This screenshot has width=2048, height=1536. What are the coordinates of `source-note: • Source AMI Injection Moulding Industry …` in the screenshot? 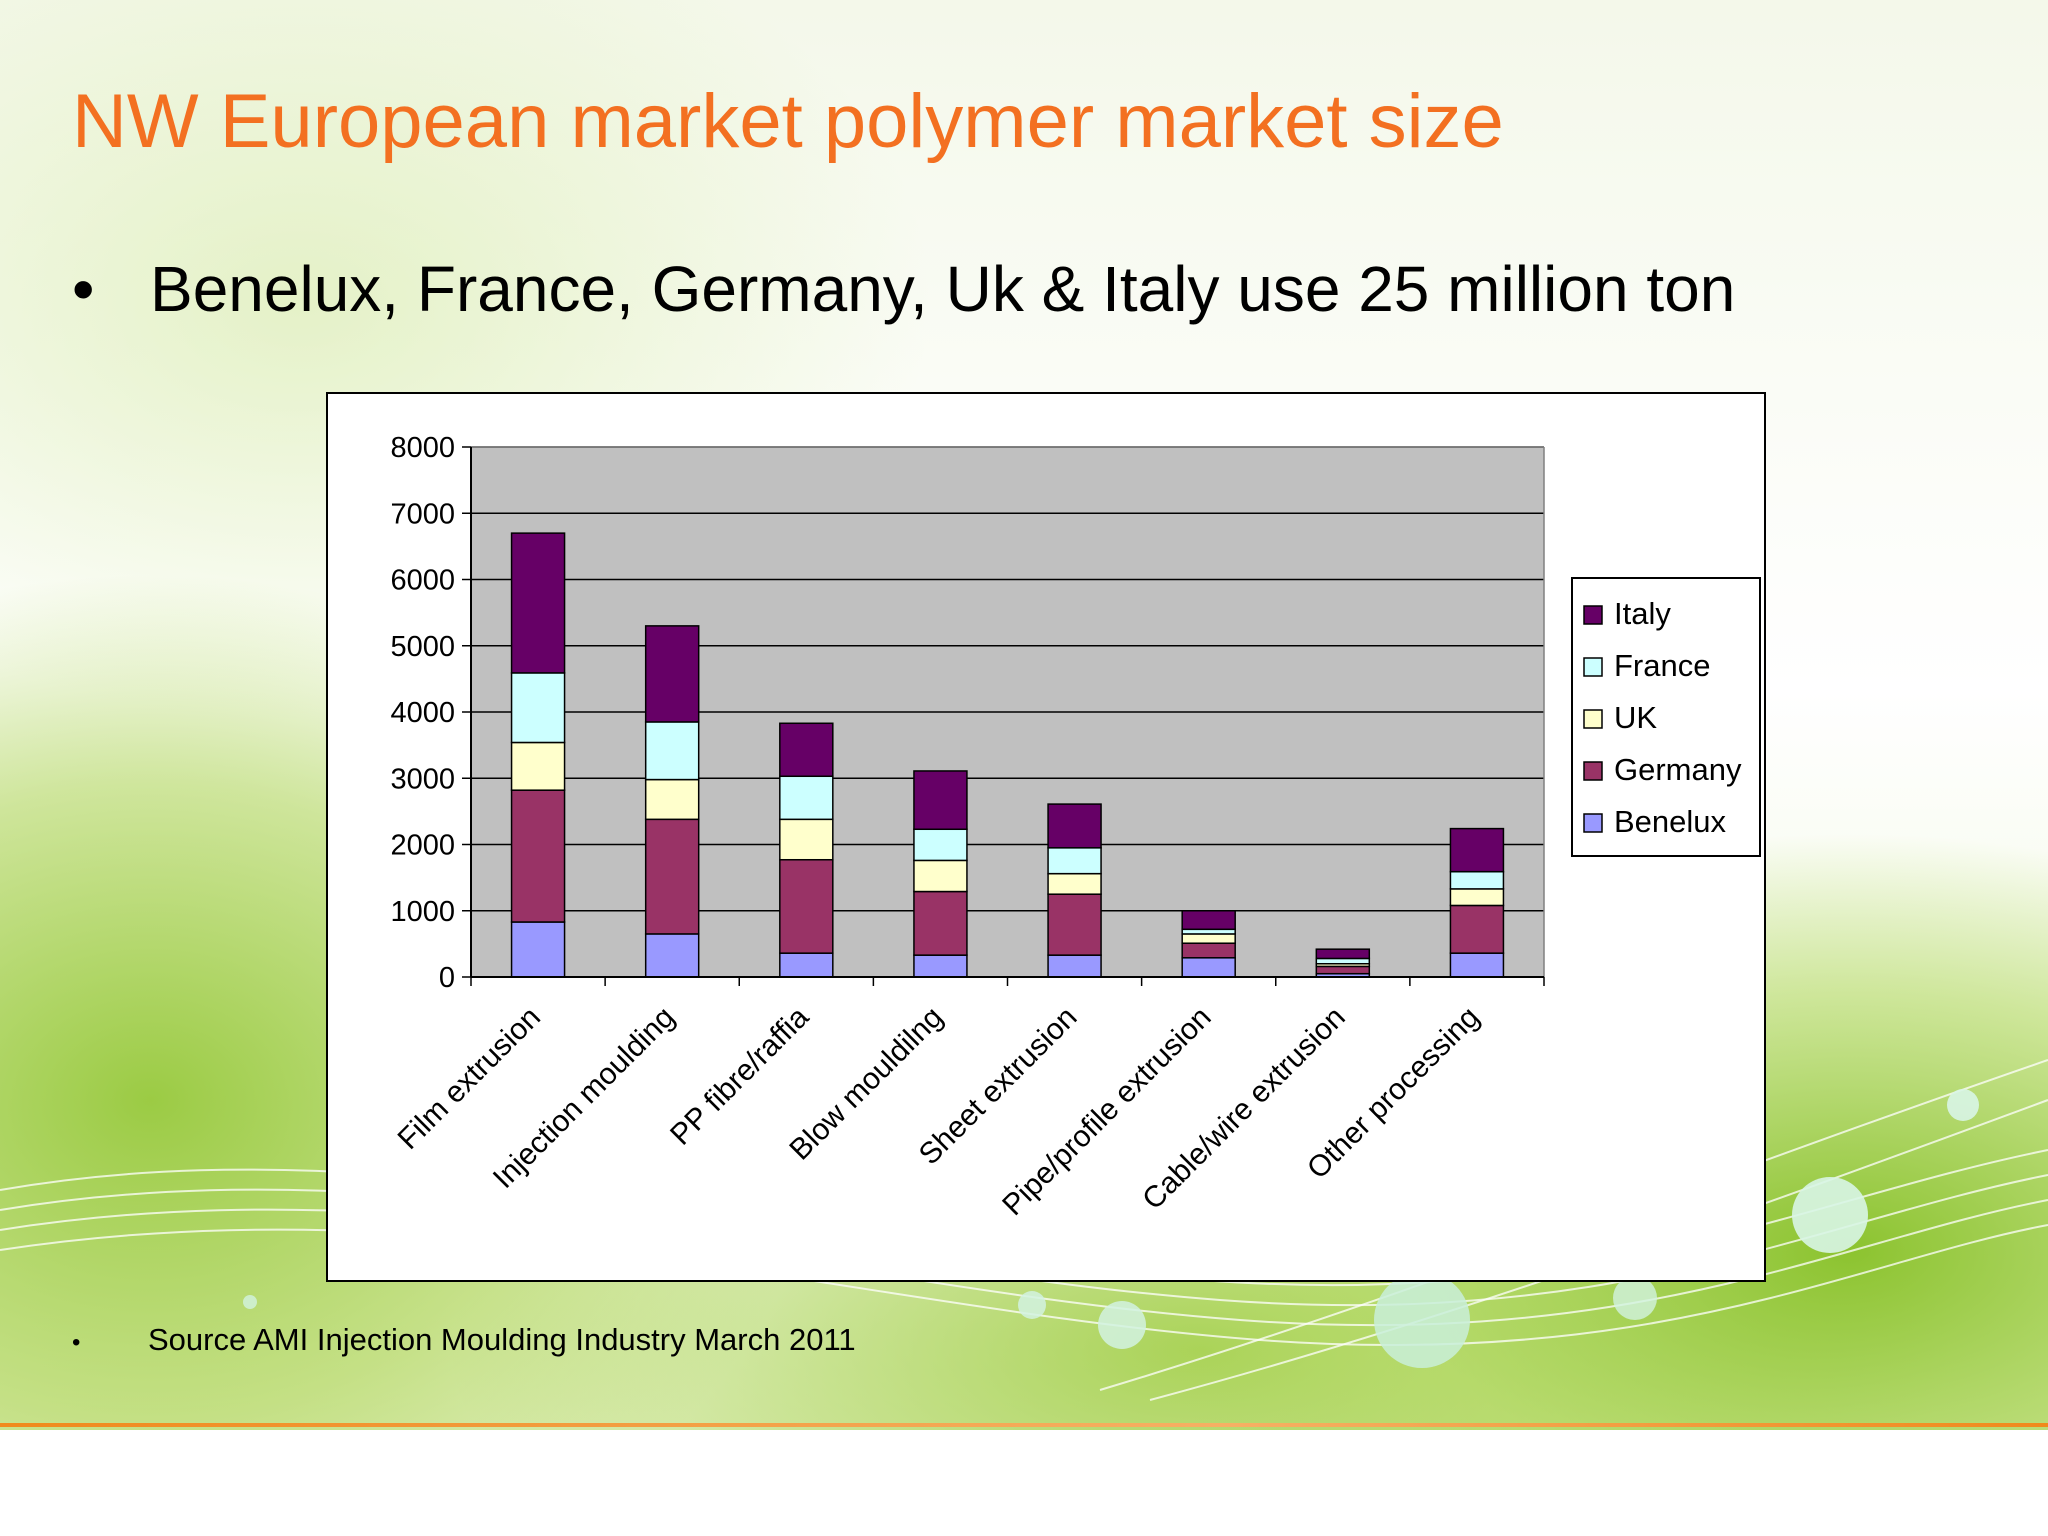 It's located at (464, 1340).